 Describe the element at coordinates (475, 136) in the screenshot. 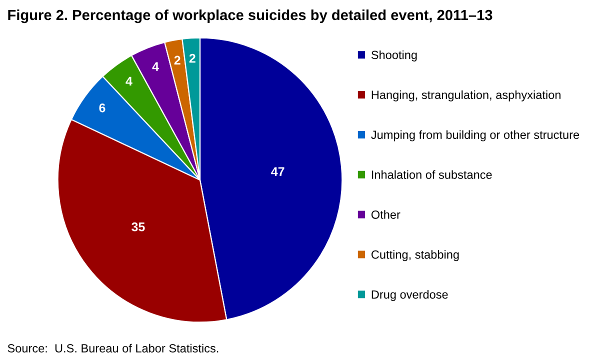

I see `legend-label: Jumping from building or other structure` at that location.